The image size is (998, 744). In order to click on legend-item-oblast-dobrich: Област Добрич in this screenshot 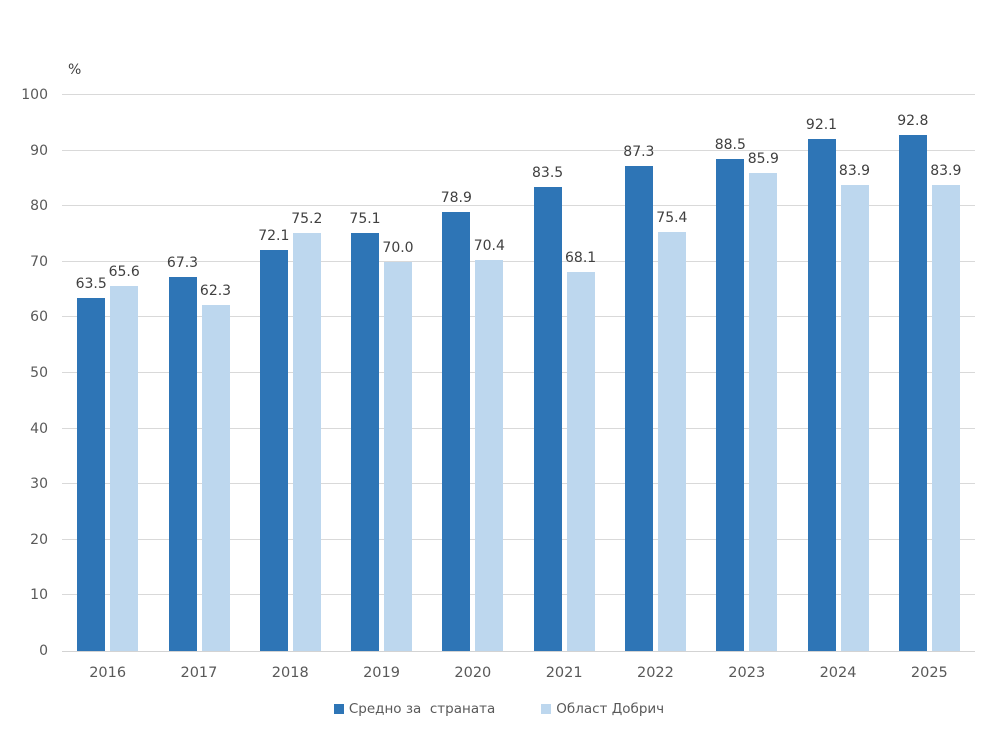, I will do `click(602, 709)`.